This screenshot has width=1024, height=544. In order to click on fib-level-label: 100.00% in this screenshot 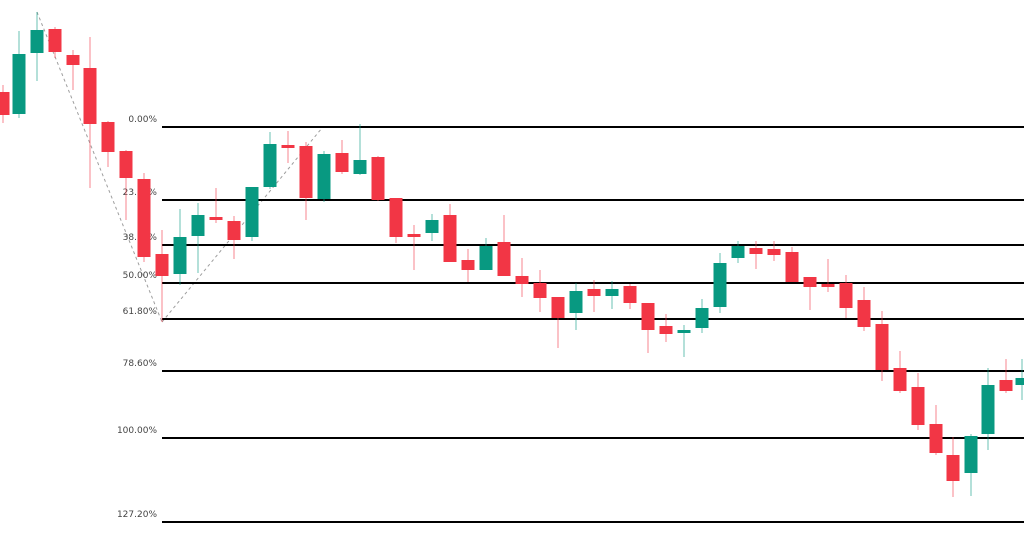, I will do `click(137, 431)`.